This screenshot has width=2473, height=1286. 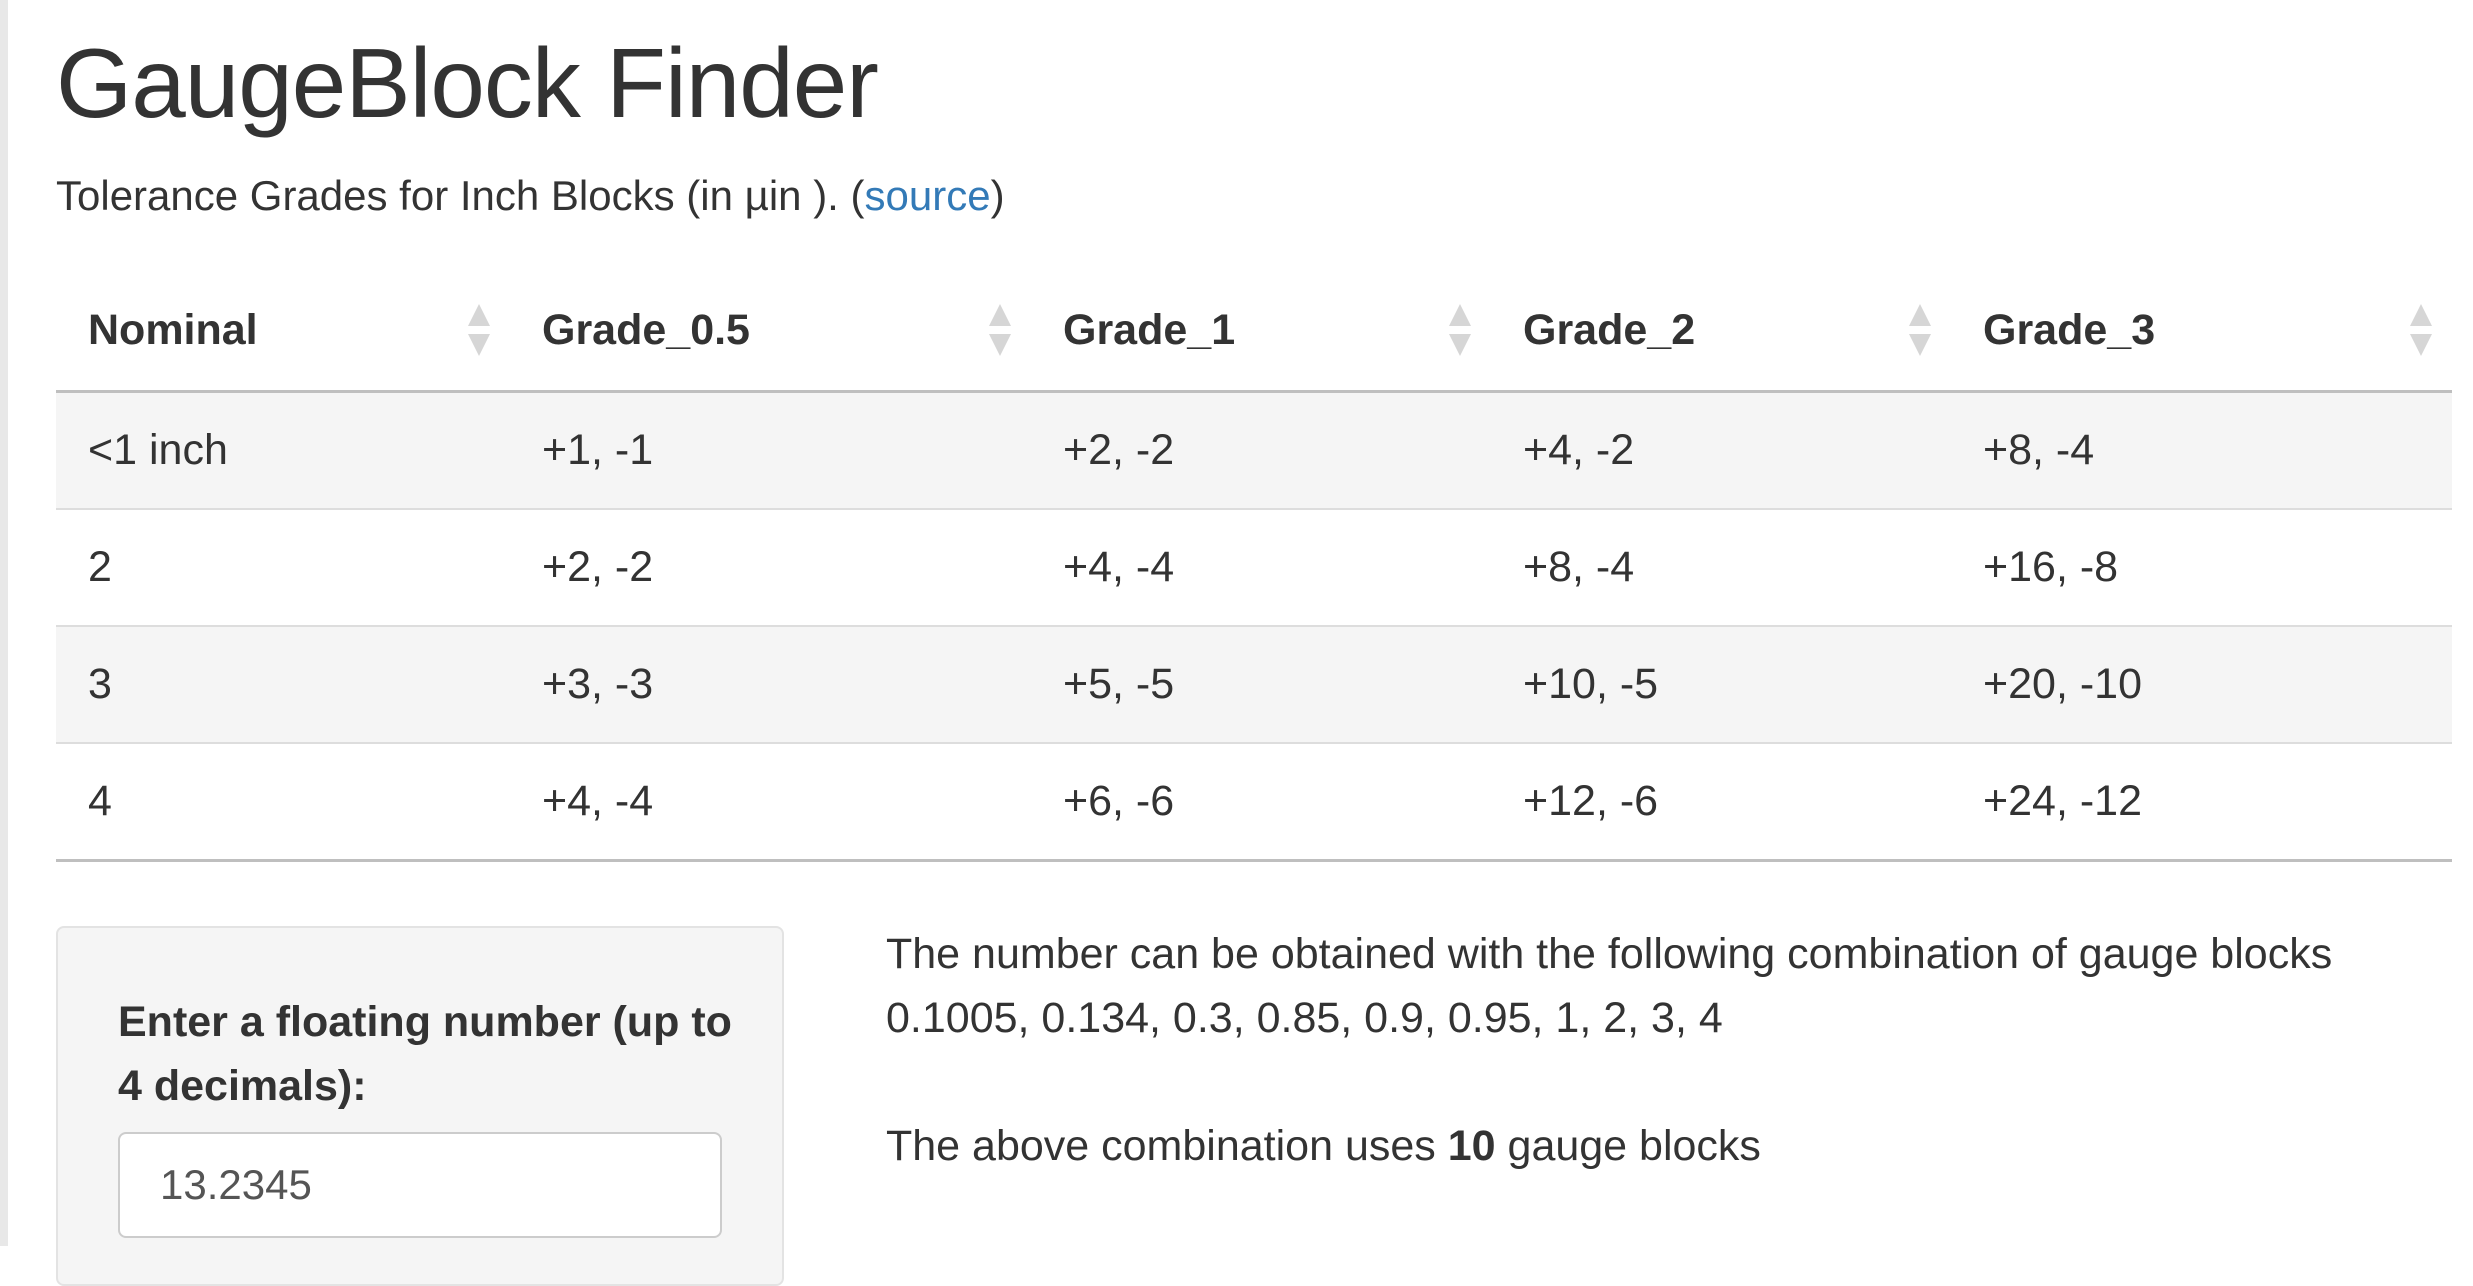 What do you see at coordinates (646, 329) in the screenshot?
I see `column-header-label: Grade_0.5` at bounding box center [646, 329].